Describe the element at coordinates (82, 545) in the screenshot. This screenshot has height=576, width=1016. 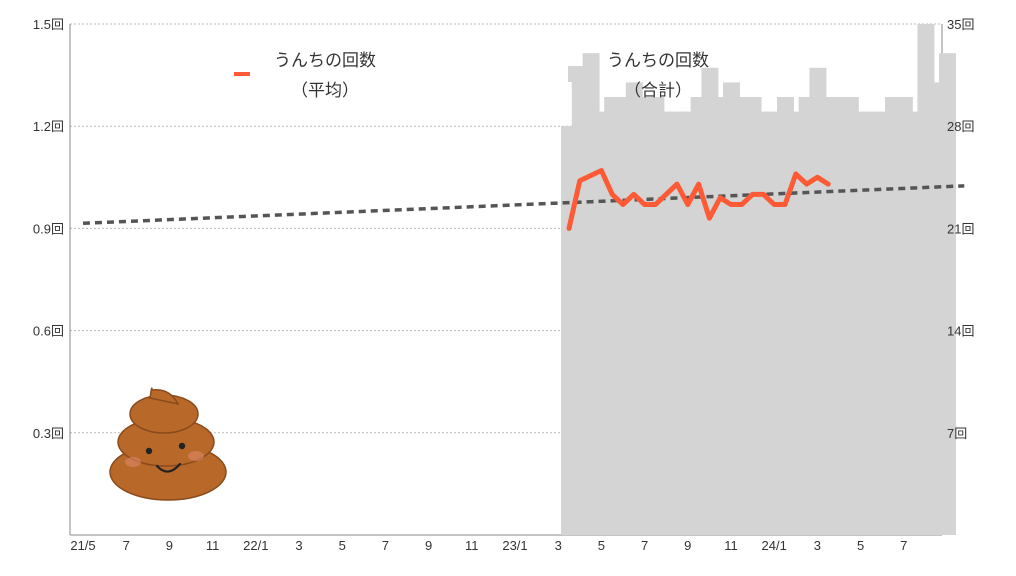
I see `x-tick-label: 21/5` at that location.